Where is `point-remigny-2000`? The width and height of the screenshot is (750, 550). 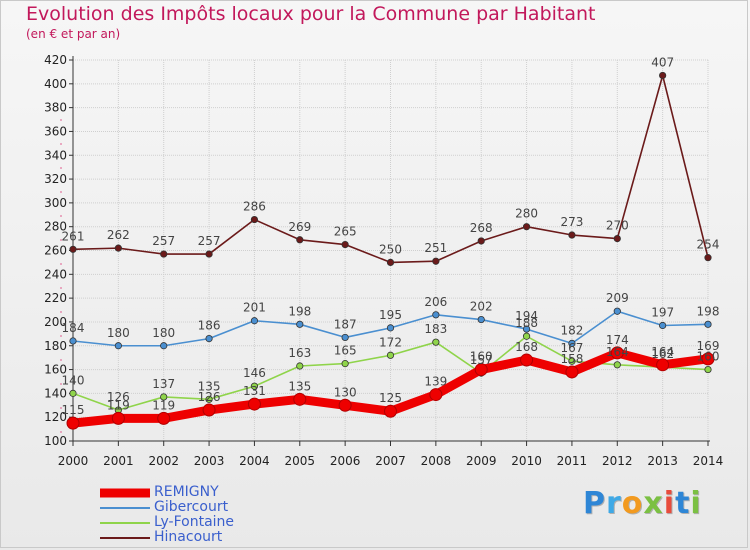
point-remigny-2000 is located at coordinates (73, 423).